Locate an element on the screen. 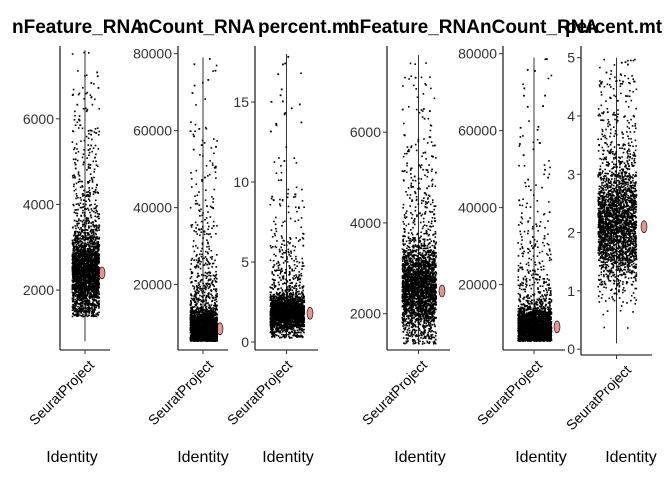 The image size is (672, 480). y-tick-label: 40000 is located at coordinates (152, 208).